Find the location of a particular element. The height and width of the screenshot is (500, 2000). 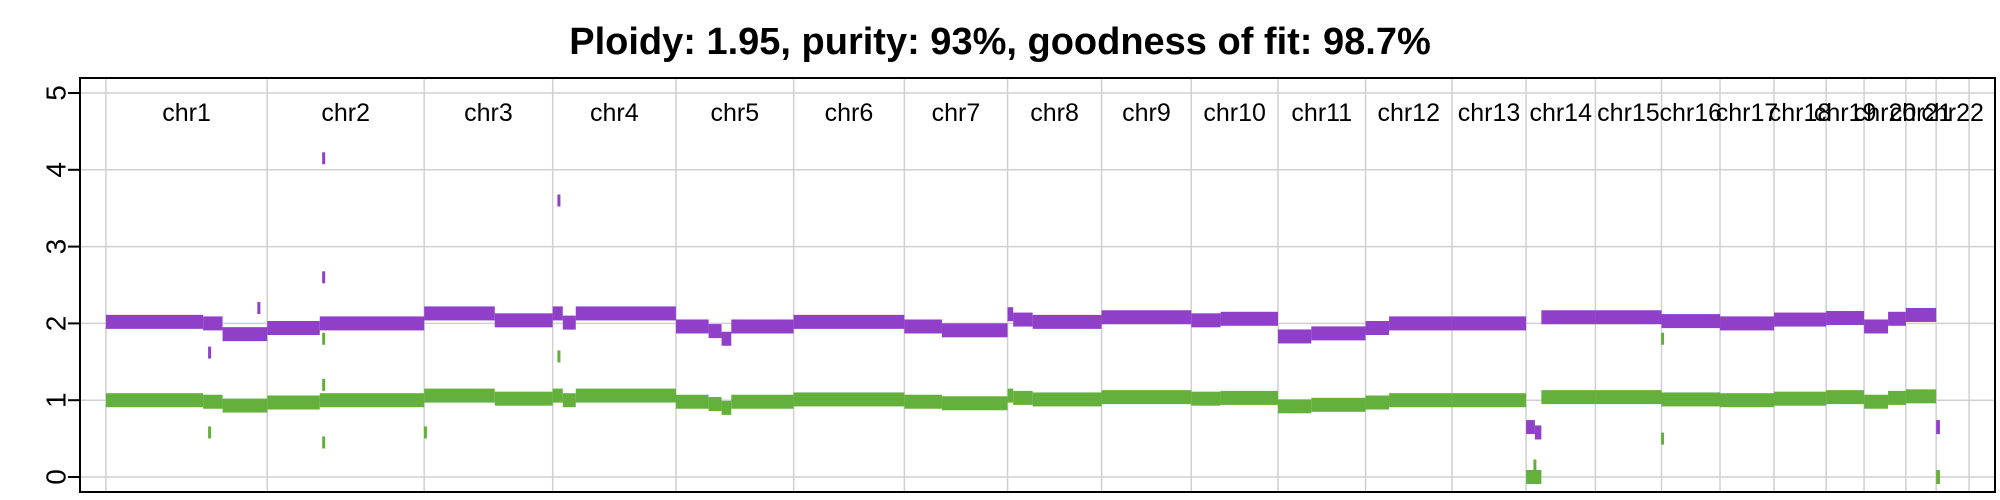

chromosome-label: chr20 is located at coordinates (1885, 113).